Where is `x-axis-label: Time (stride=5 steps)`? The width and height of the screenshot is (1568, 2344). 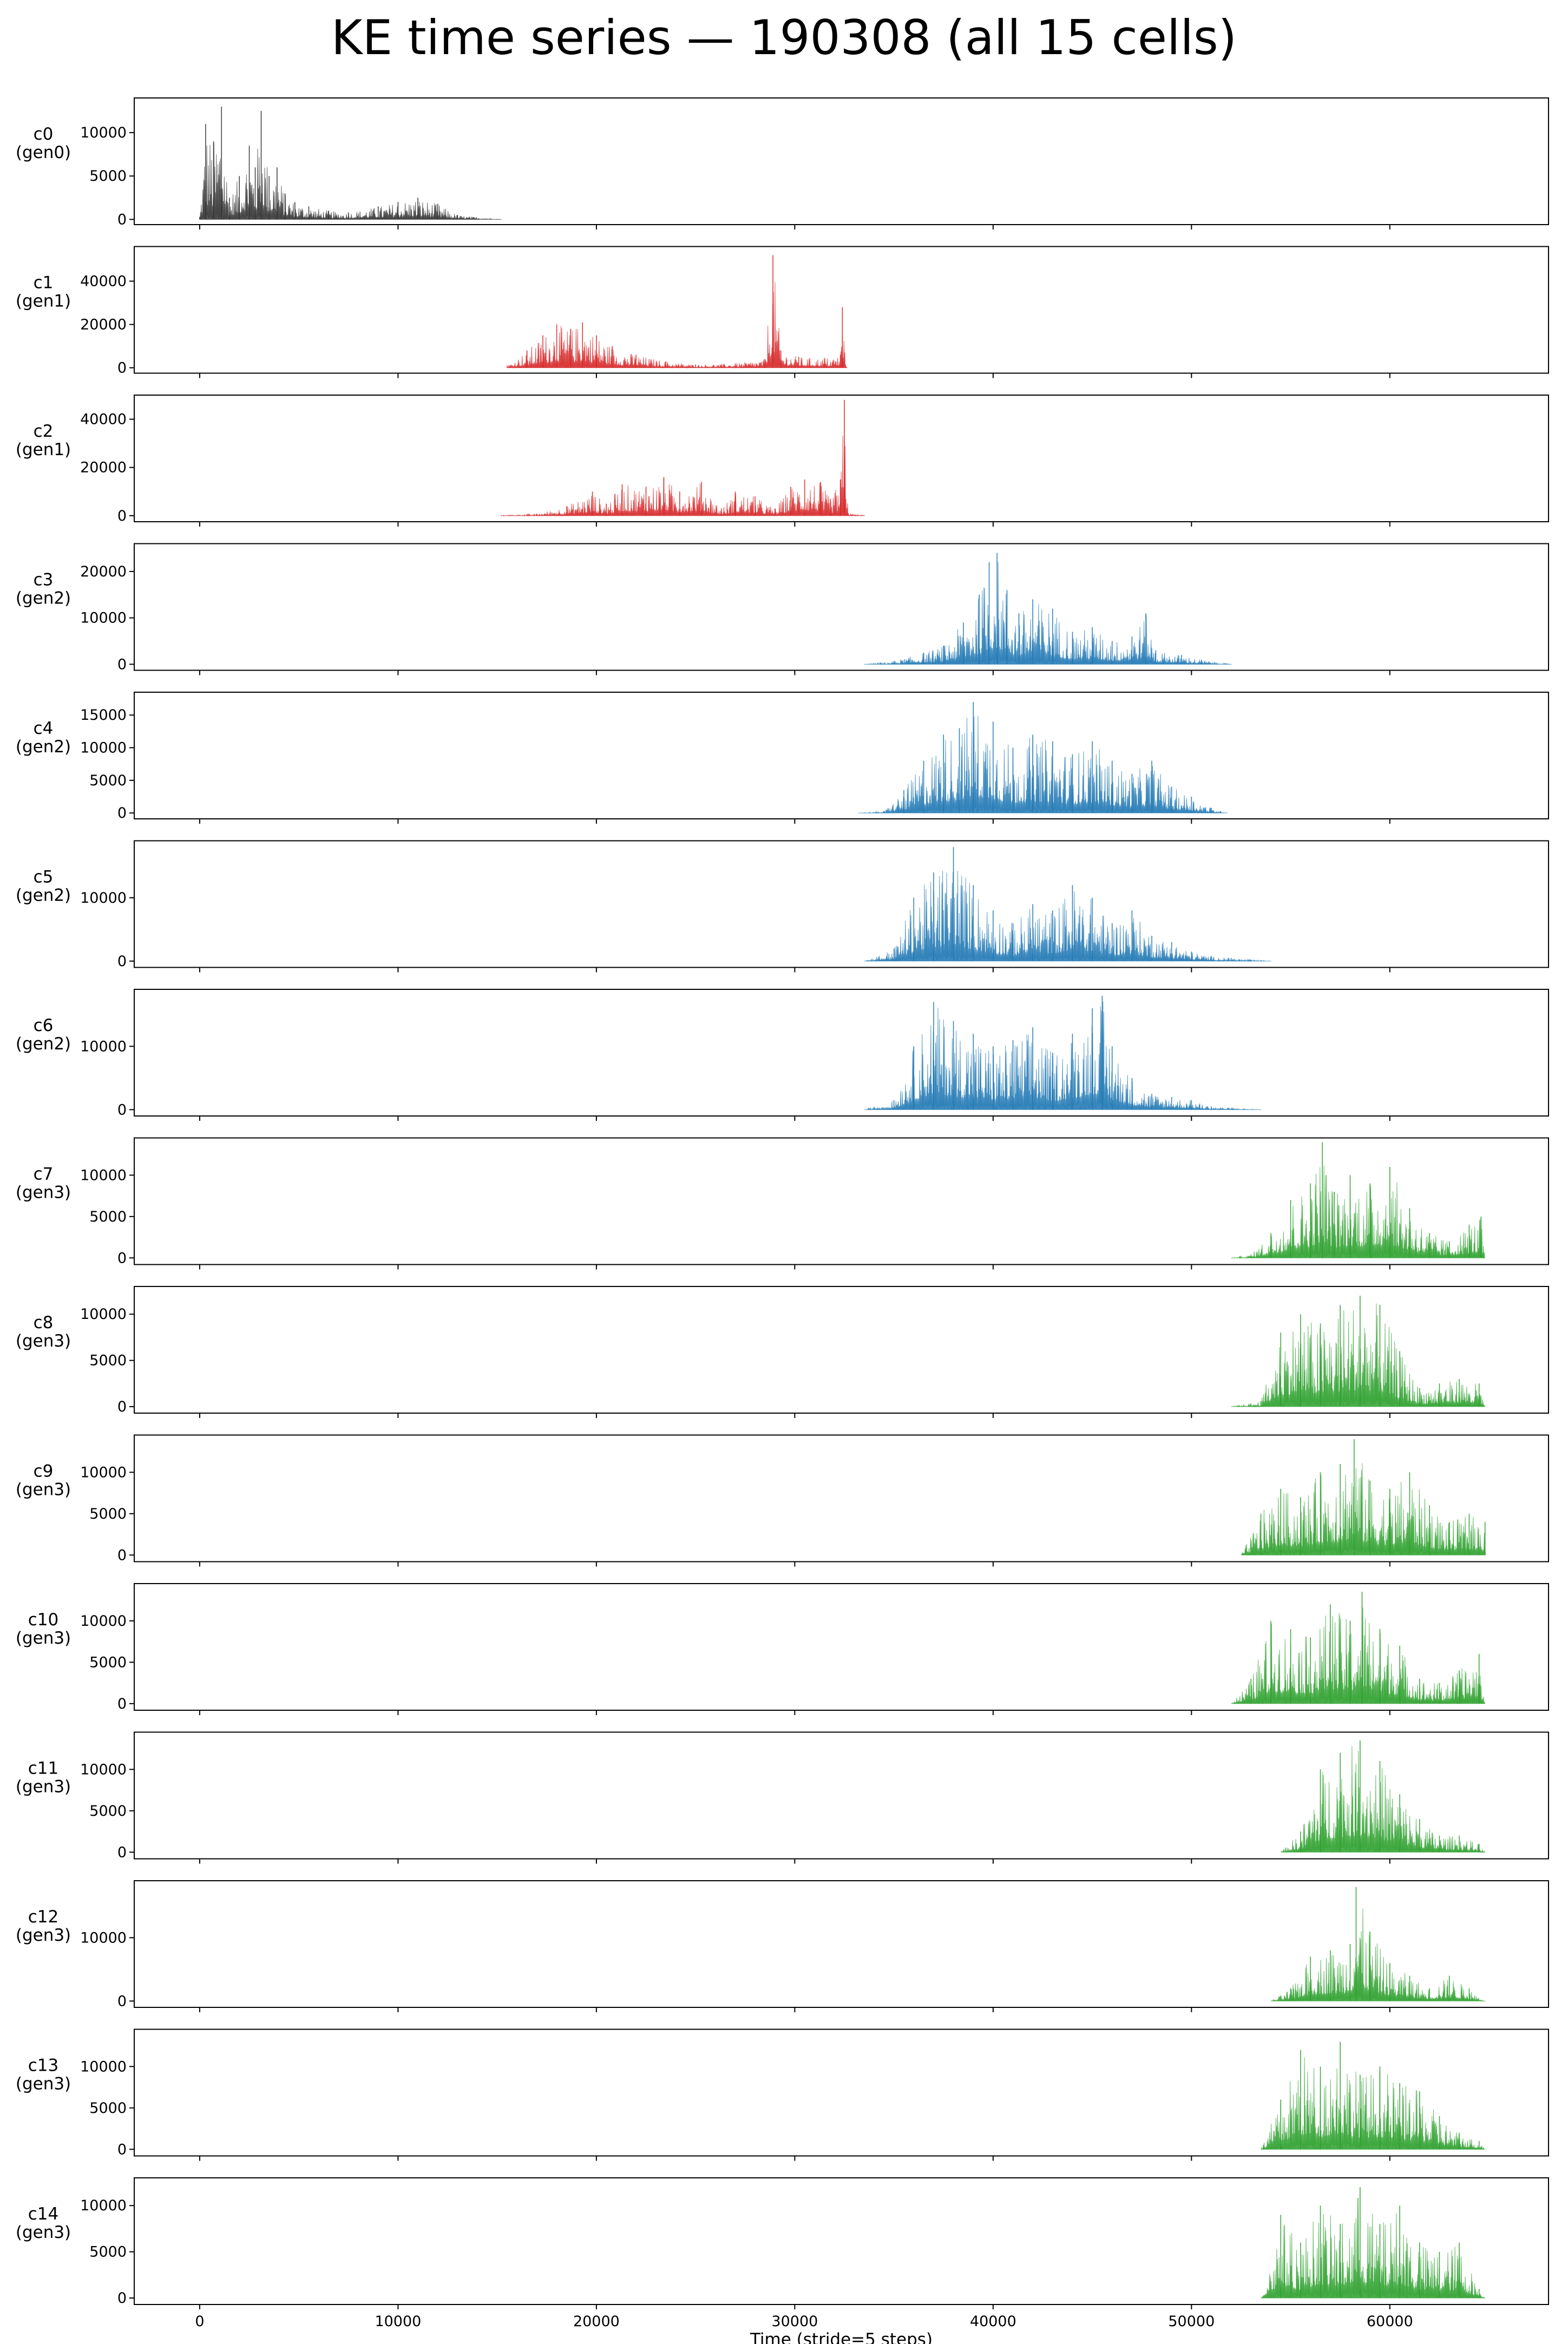
x-axis-label: Time (stride=5 steps) is located at coordinates (841, 2337).